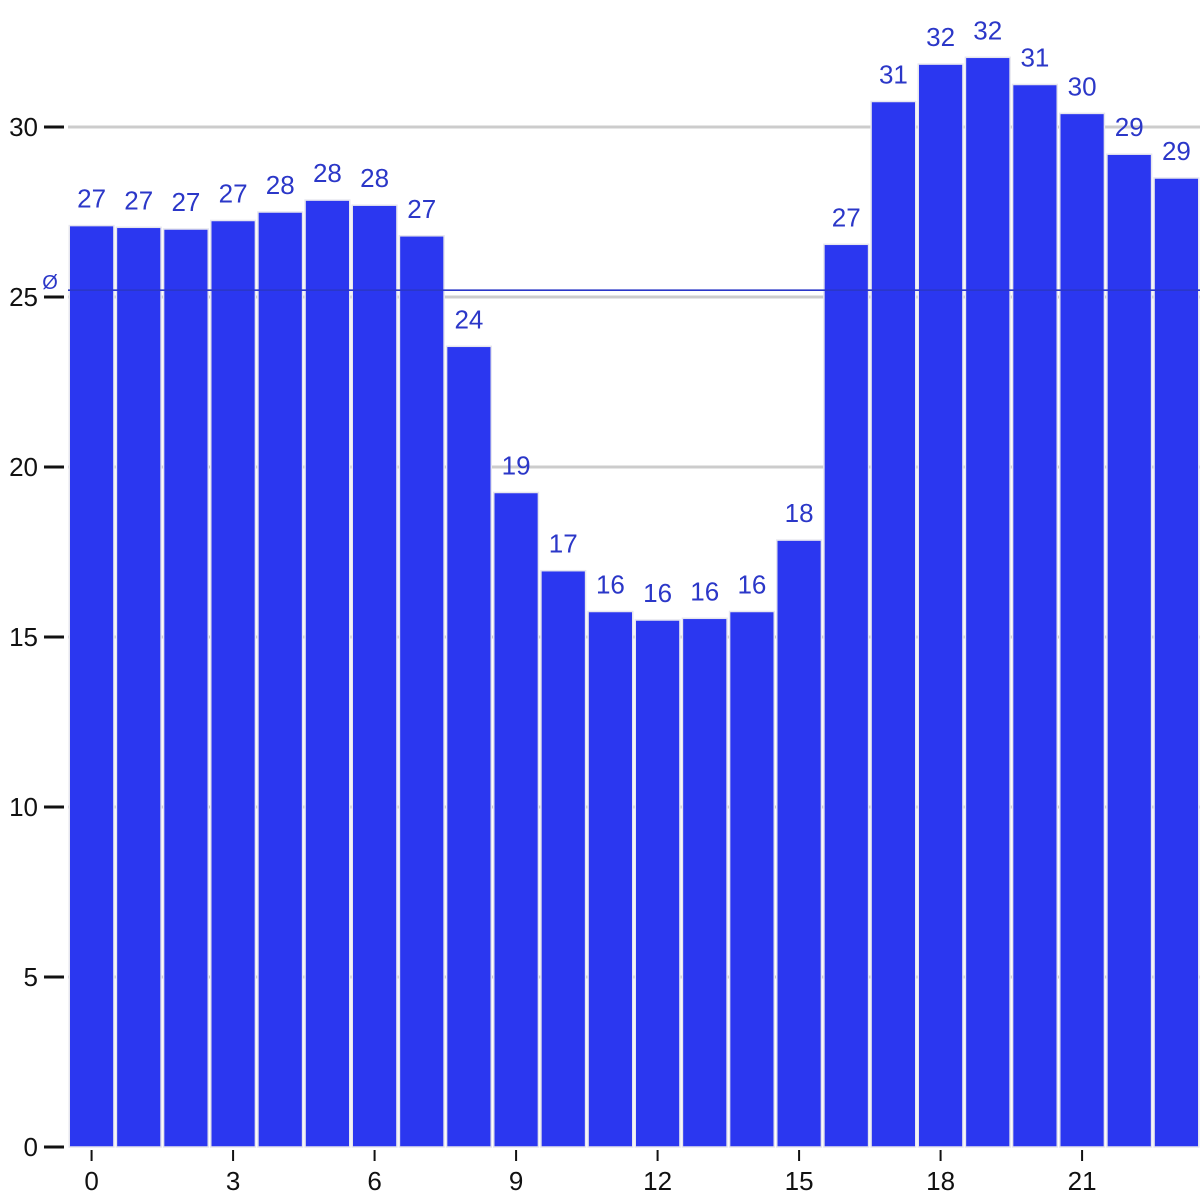 The height and width of the screenshot is (1200, 1200). I want to click on data-label: 18, so click(799, 513).